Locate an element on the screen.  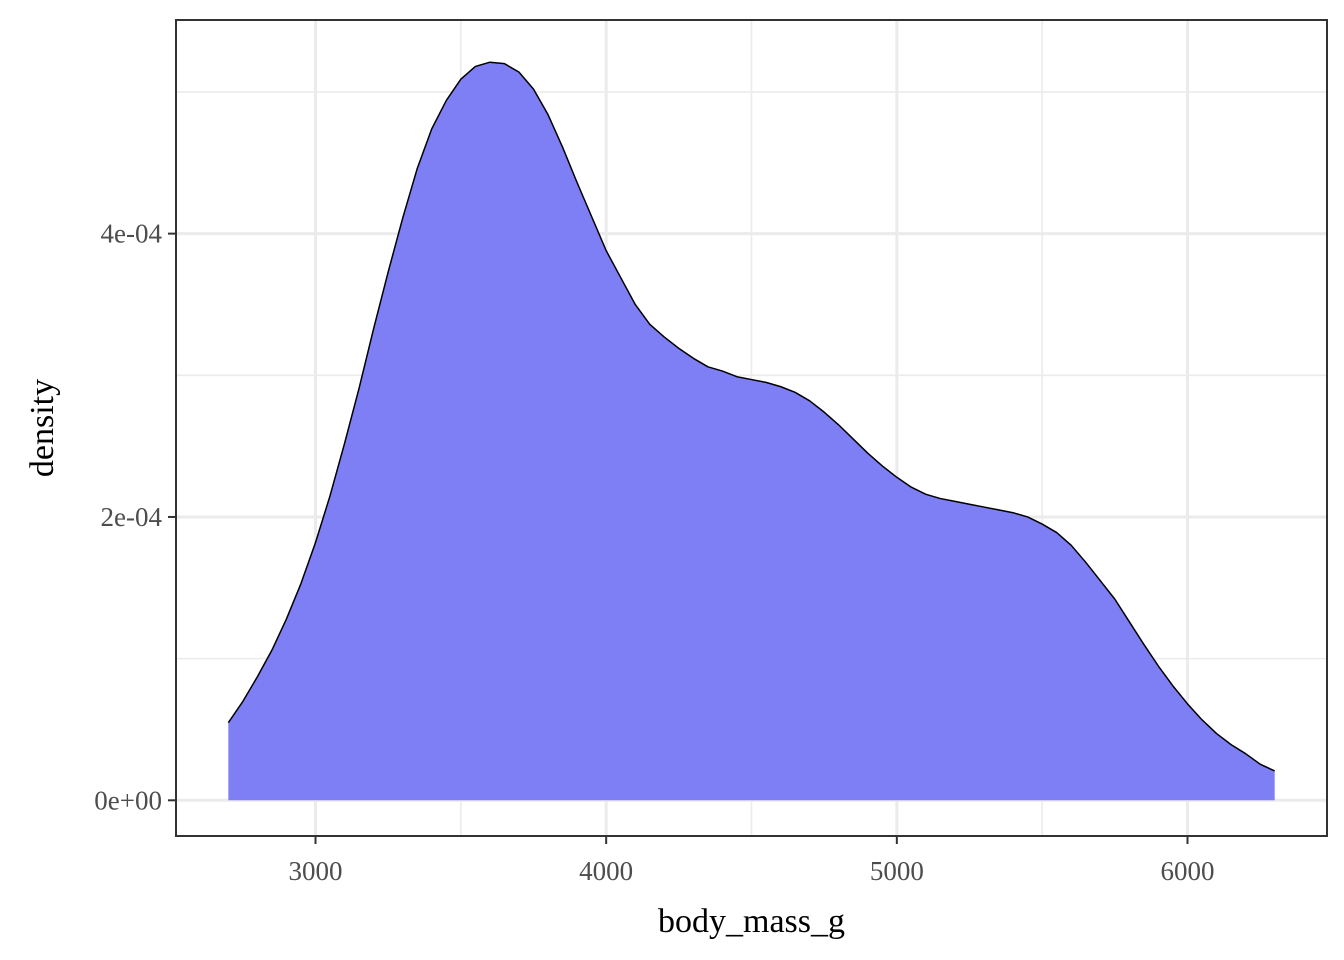
y-tick-label: 4e-04 is located at coordinates (132, 234).